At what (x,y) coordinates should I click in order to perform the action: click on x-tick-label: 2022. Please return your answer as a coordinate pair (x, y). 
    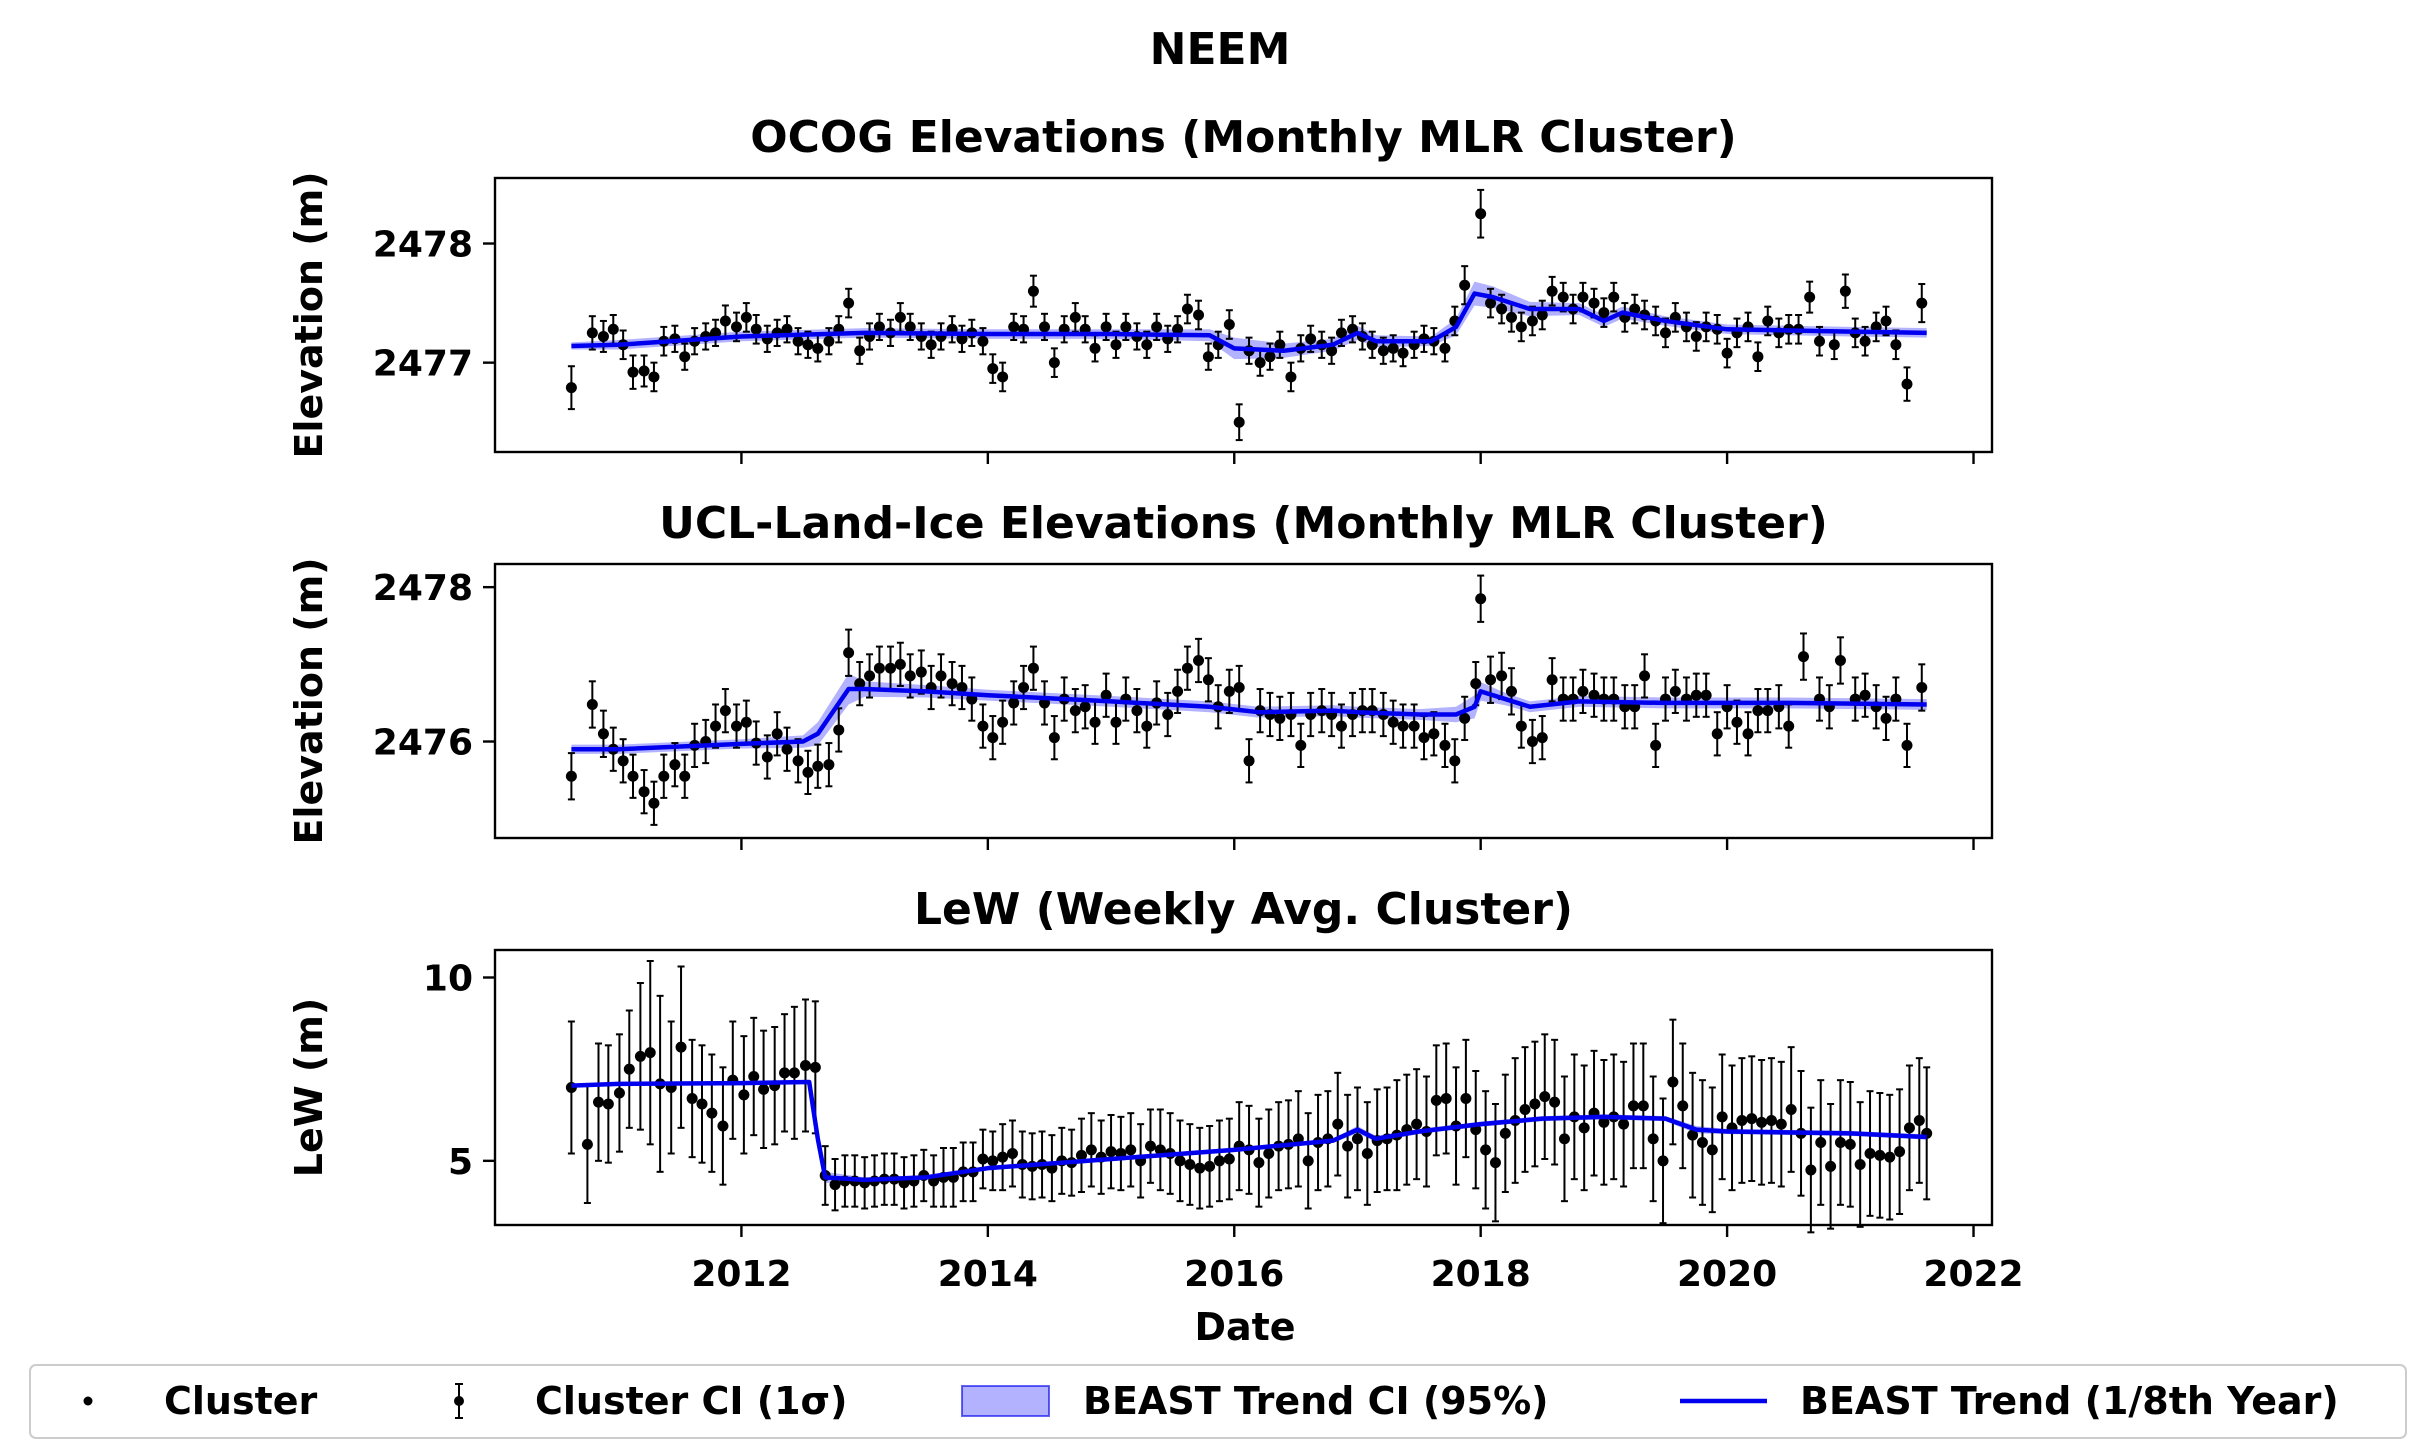
    Looking at the image, I should click on (1973, 1274).